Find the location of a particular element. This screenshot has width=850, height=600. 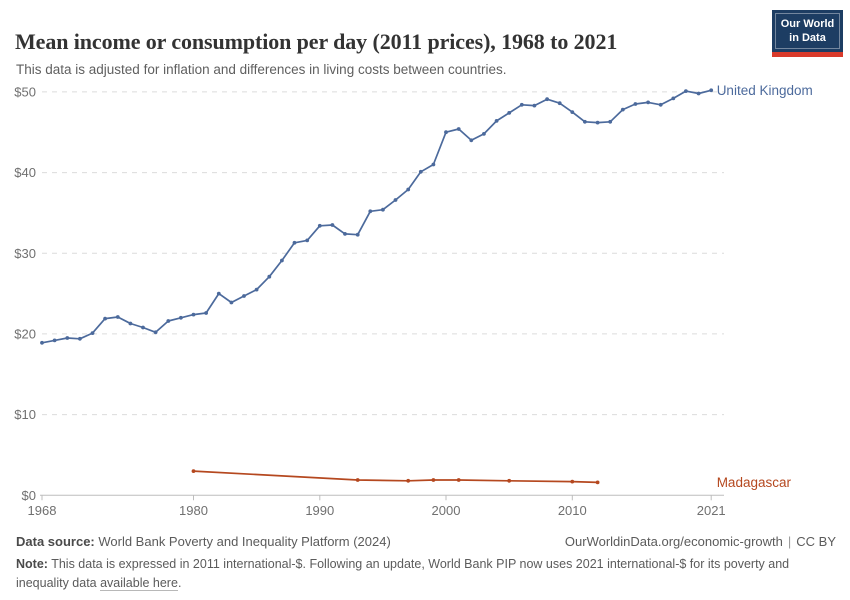

owid-url-link: OurWorldinData.org/economic-growth is located at coordinates (673, 541).